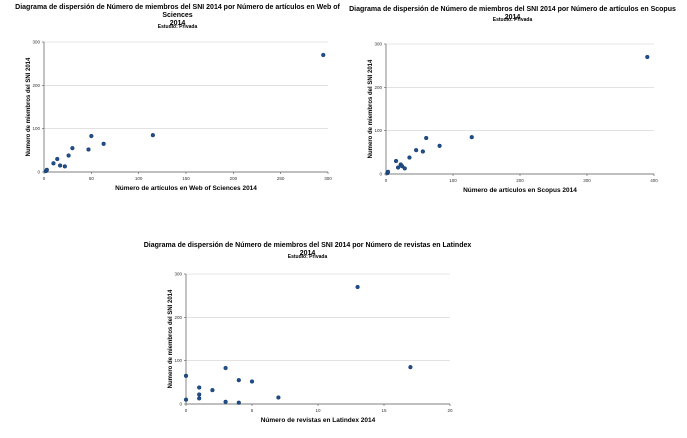 This screenshot has width=687, height=438. Describe the element at coordinates (384, 410) in the screenshot. I see `x-tick-label: 15` at that location.